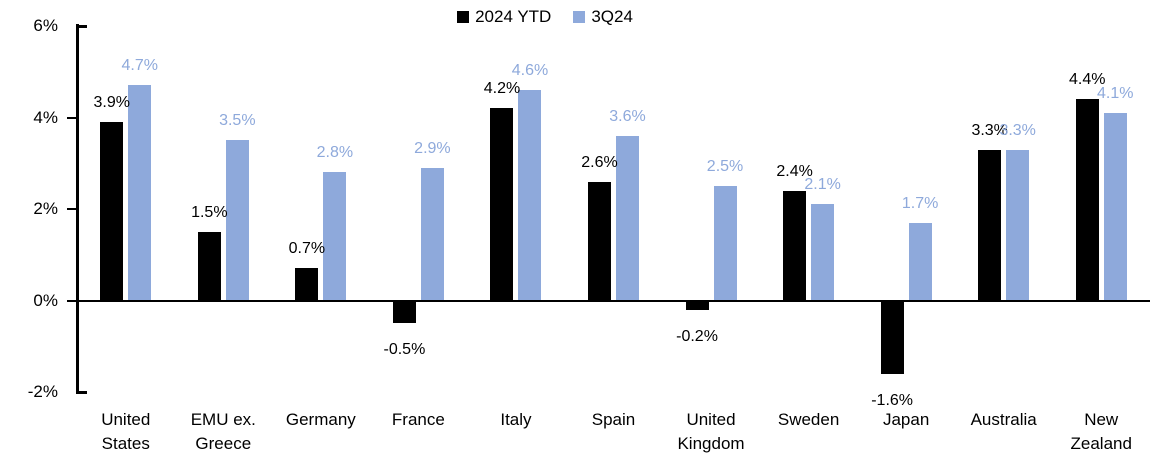  What do you see at coordinates (432, 234) in the screenshot?
I see `bar-3q24-france` at bounding box center [432, 234].